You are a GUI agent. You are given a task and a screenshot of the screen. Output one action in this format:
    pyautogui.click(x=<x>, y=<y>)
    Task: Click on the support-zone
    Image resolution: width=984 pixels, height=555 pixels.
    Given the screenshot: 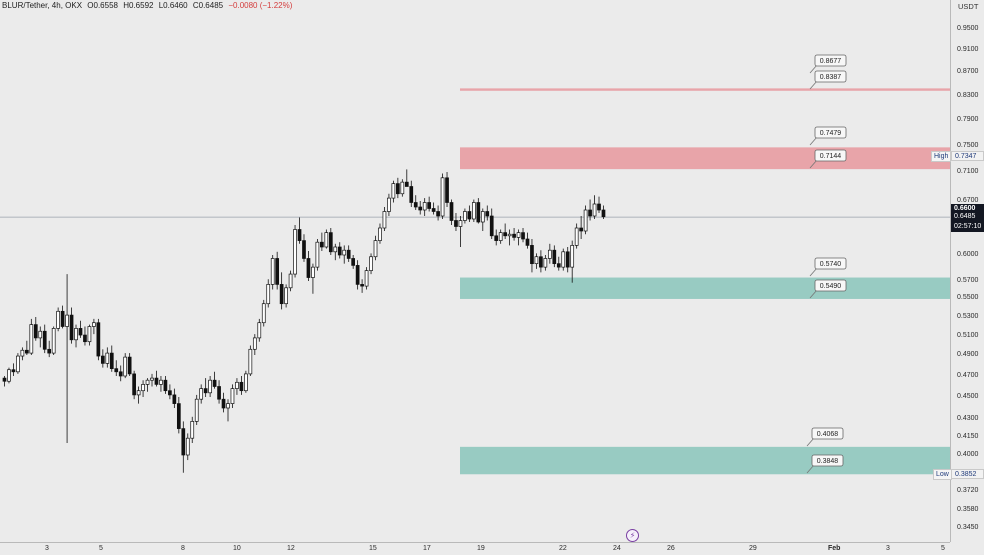 What is the action you would take?
    pyautogui.click(x=705, y=288)
    